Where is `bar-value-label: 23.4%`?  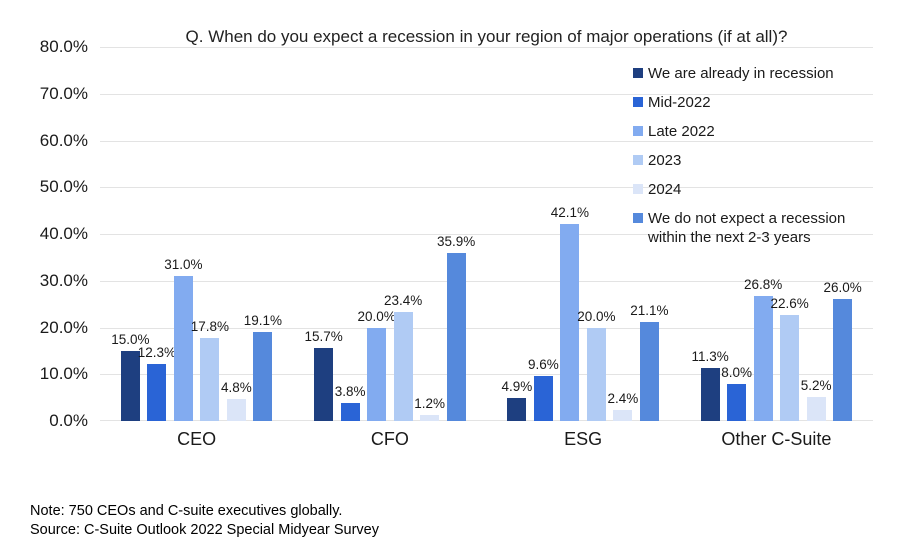
bar-value-label: 23.4% is located at coordinates (403, 300).